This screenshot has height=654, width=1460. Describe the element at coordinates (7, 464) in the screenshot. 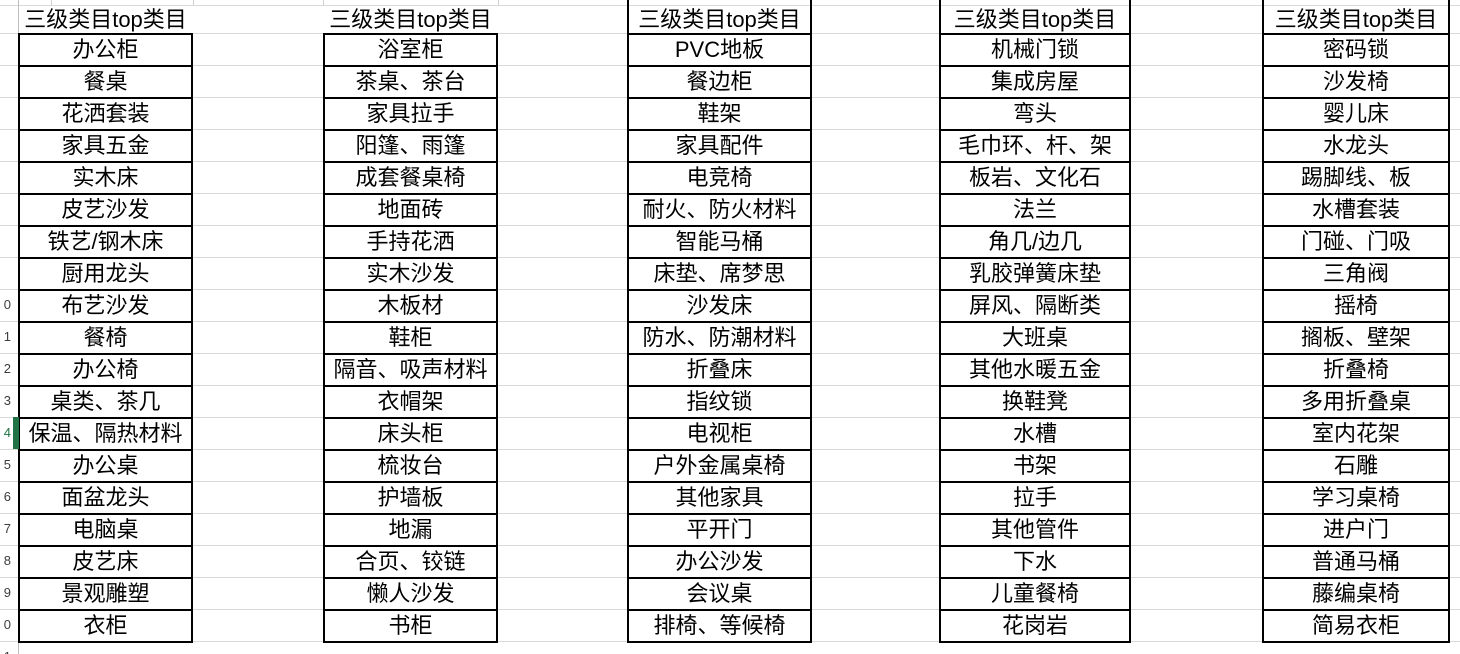

I see `row-number: 5` at that location.